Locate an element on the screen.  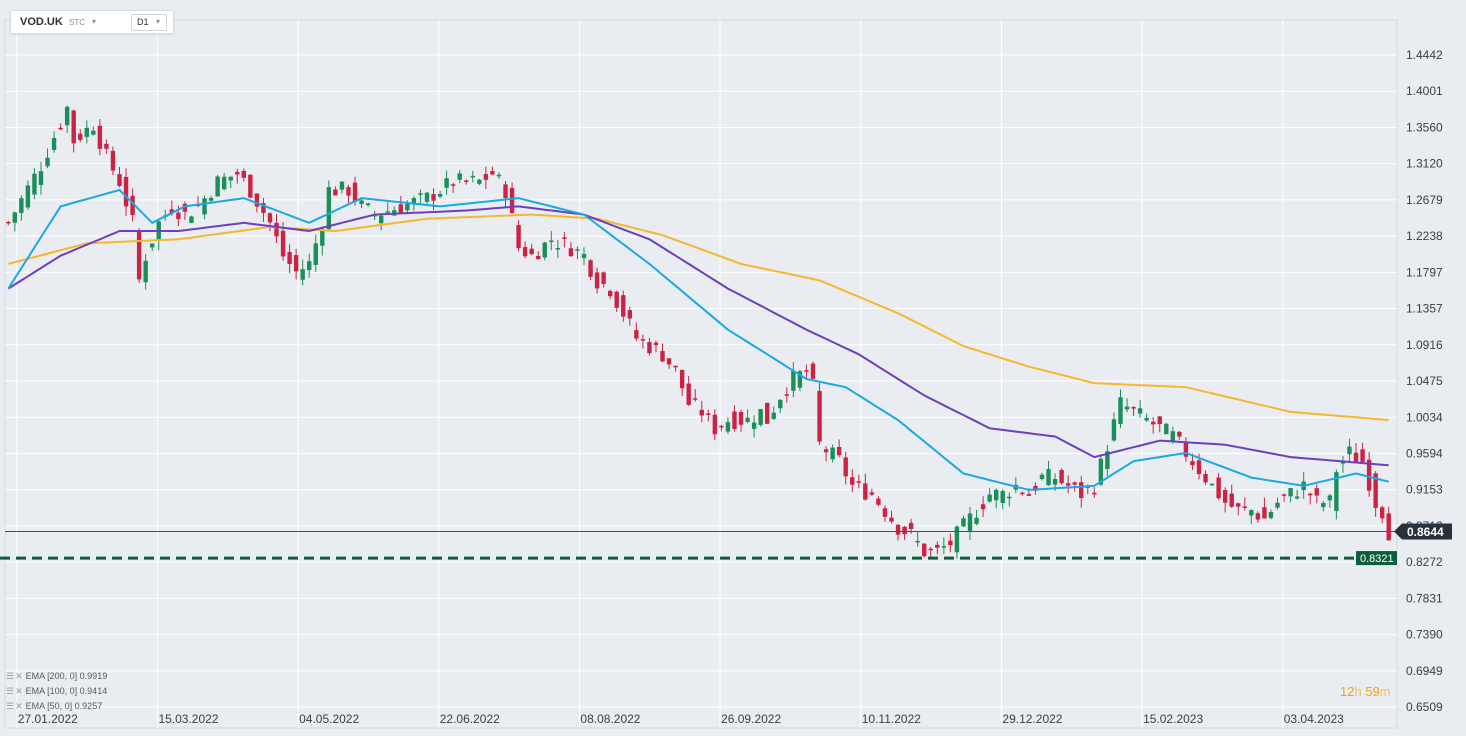
x-tick-label: 15.03.2022 is located at coordinates (188, 719).